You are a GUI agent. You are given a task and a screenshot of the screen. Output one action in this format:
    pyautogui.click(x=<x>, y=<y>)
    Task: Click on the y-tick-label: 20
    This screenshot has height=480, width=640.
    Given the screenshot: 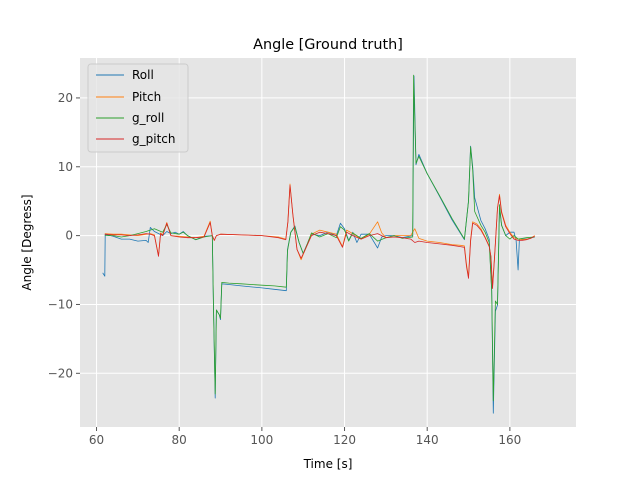 What is the action you would take?
    pyautogui.click(x=65, y=98)
    